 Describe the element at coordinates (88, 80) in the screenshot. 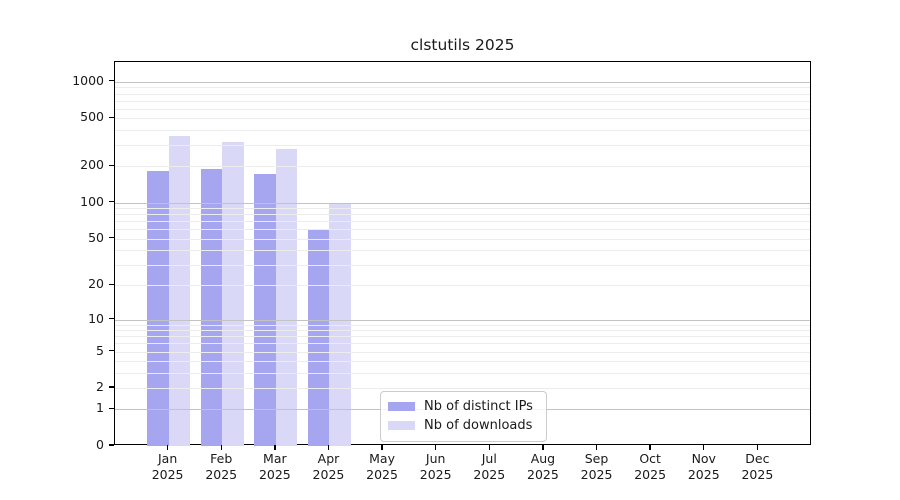

I see `y-tick-label-1000: 1000` at that location.